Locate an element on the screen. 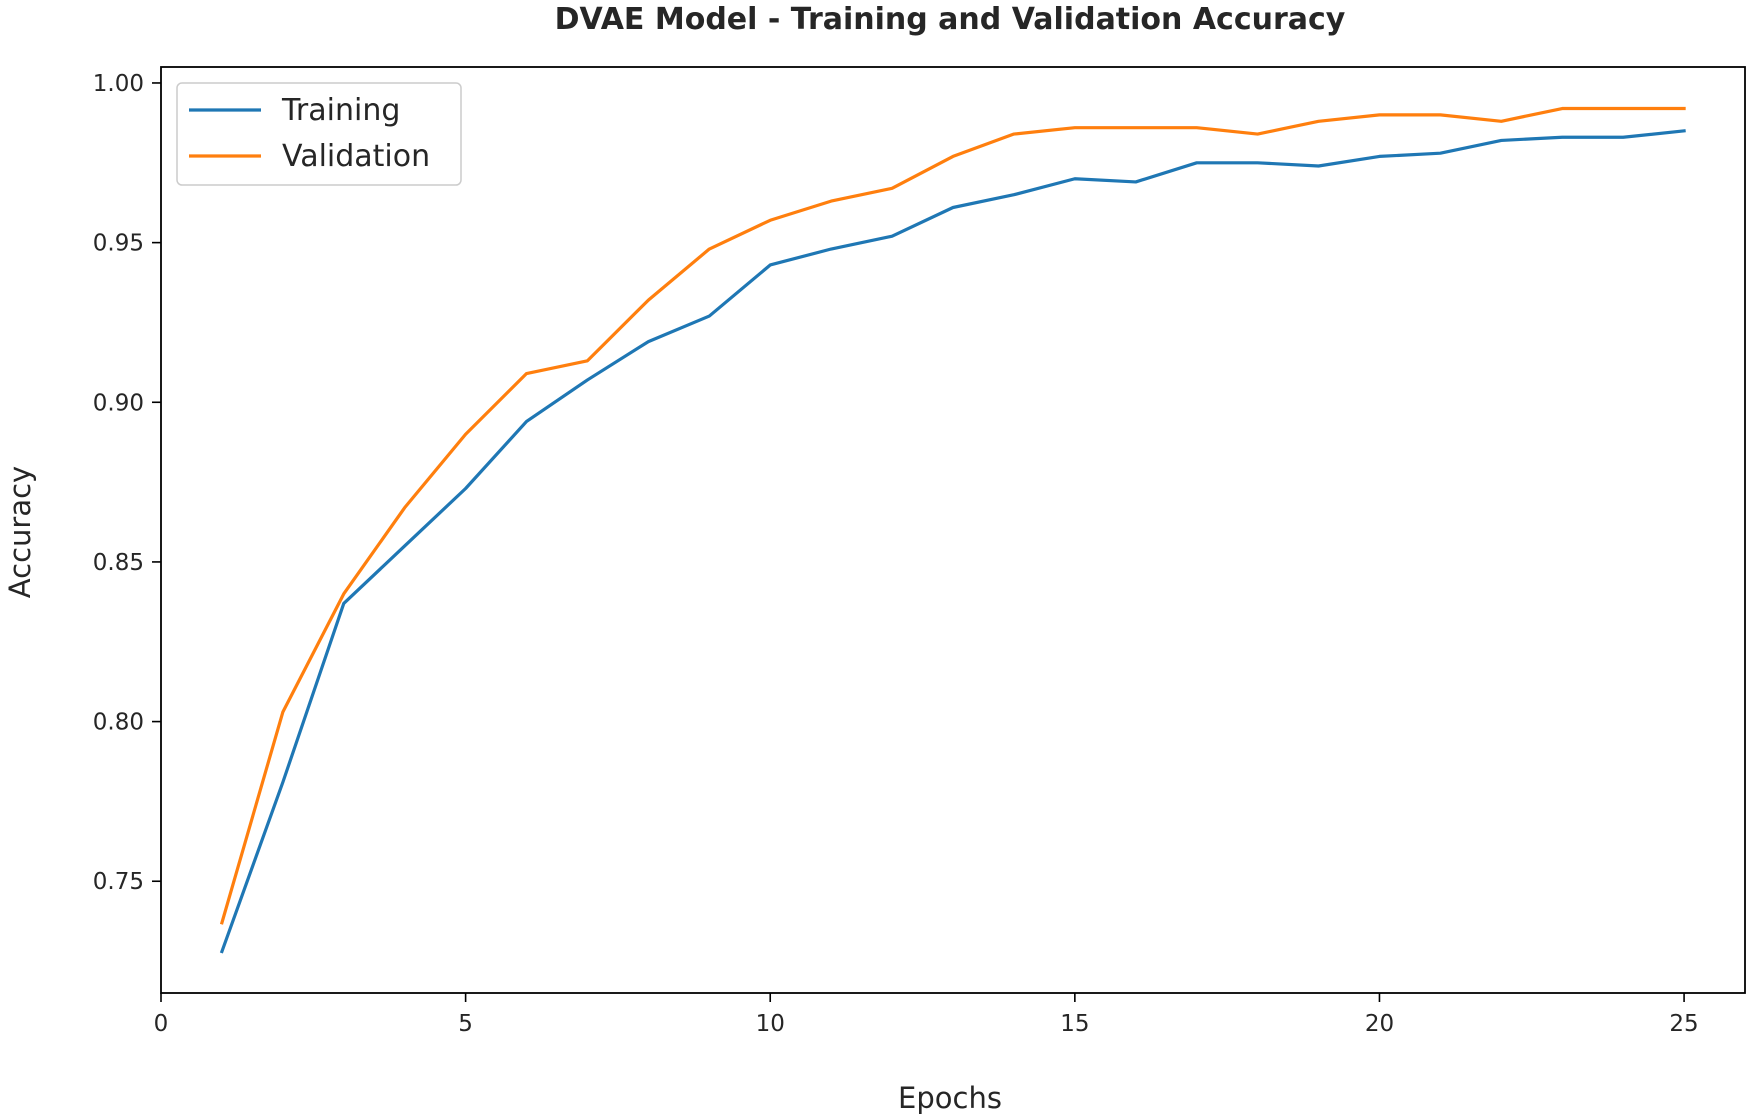  y-tick-label: 0.95 is located at coordinates (118, 244).